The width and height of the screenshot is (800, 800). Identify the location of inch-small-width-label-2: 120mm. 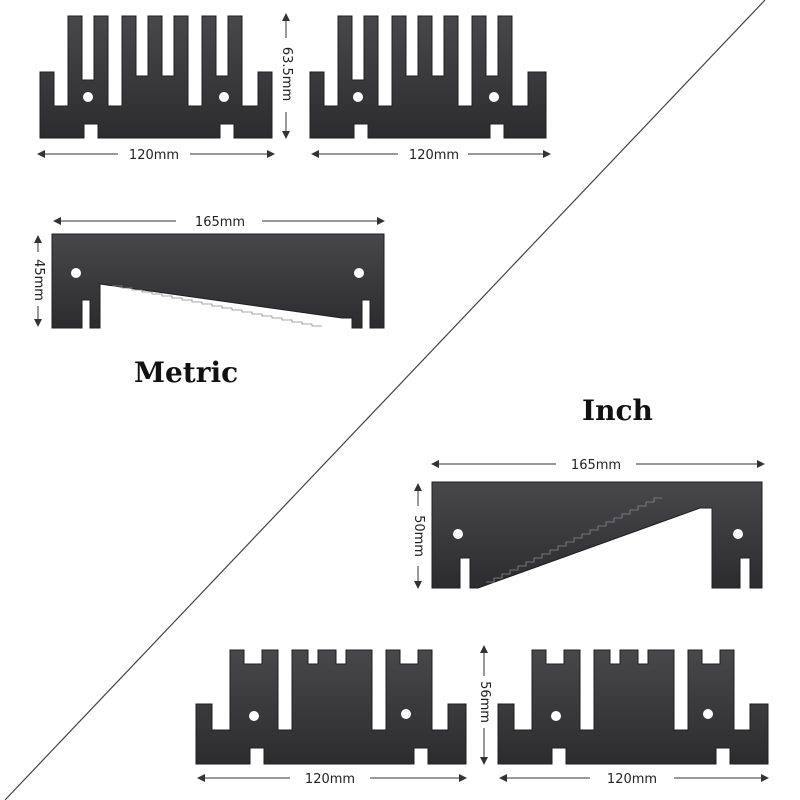
(632, 779).